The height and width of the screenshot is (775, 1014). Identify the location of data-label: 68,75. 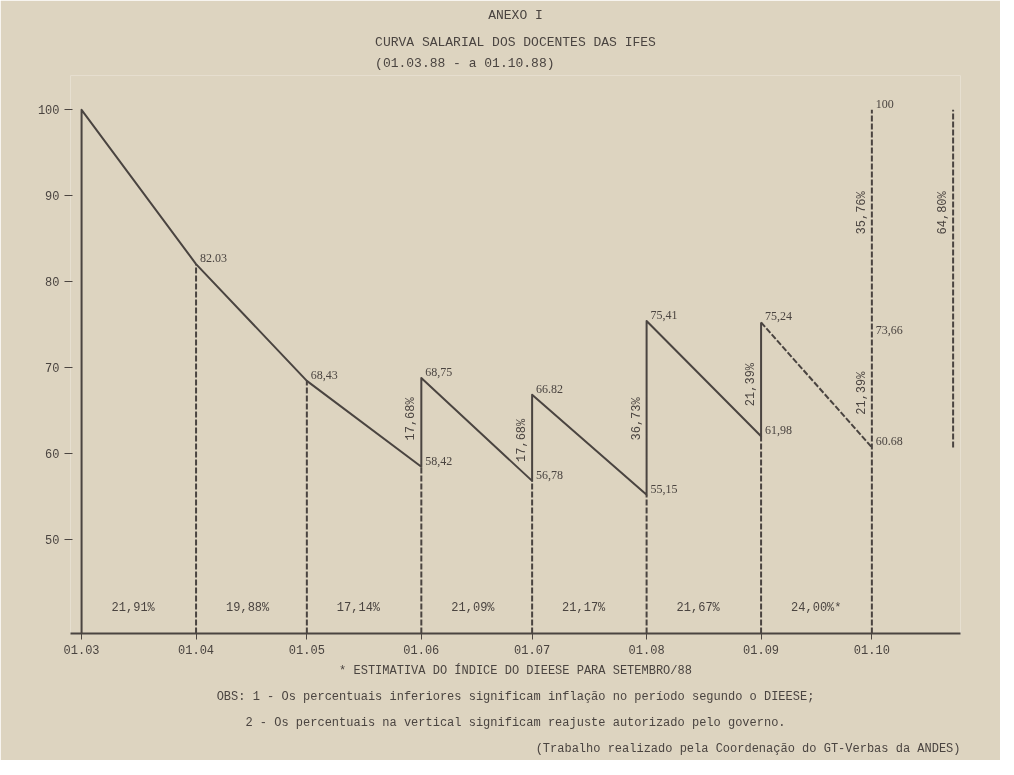
(439, 372).